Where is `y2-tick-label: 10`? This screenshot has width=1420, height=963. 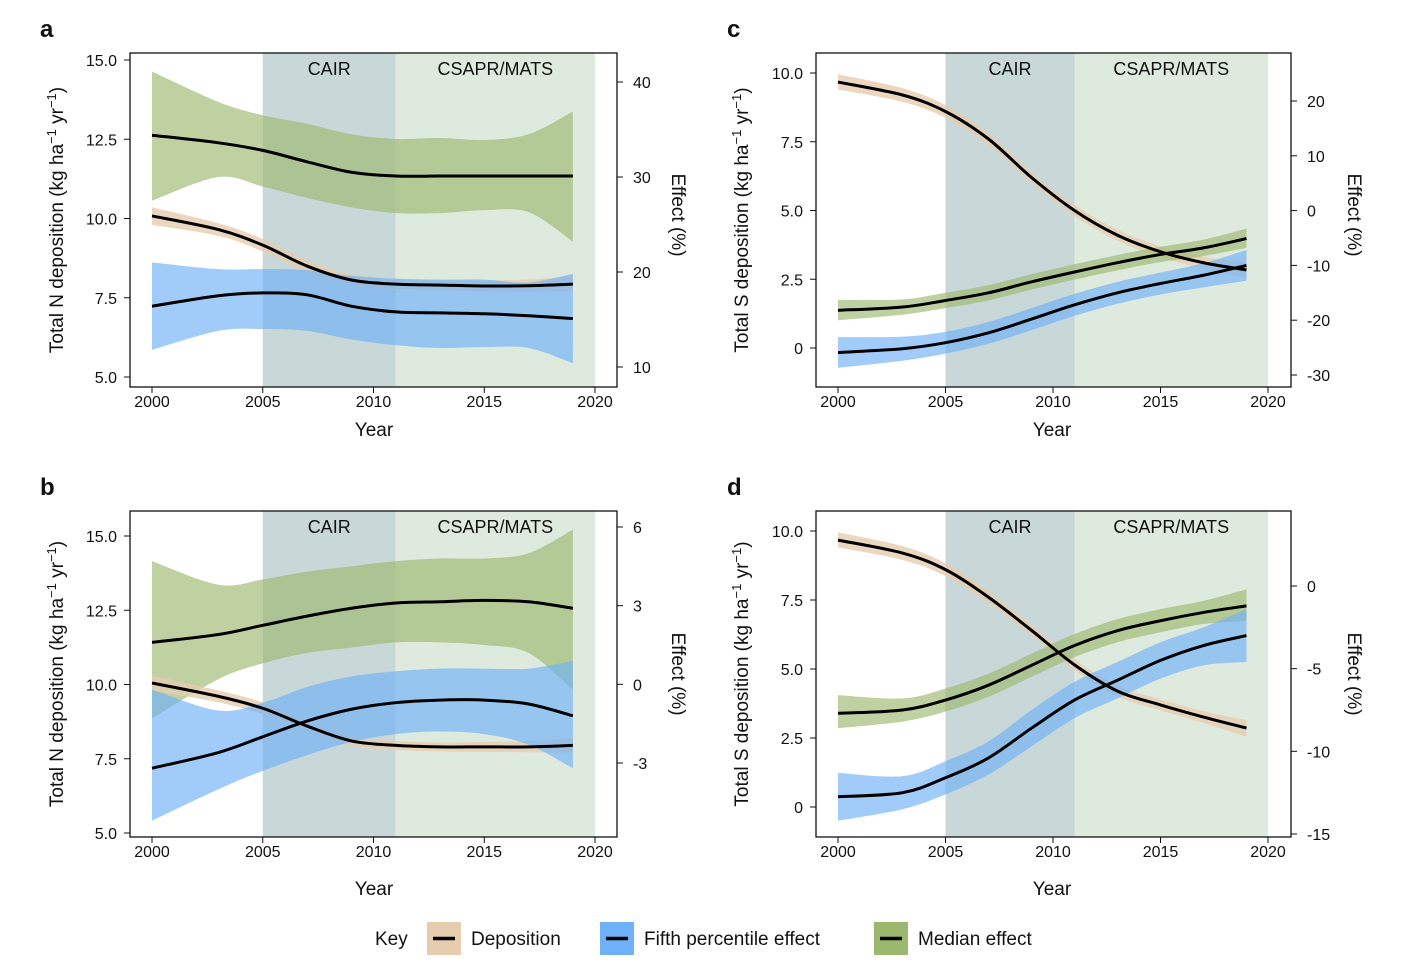 y2-tick-label: 10 is located at coordinates (1316, 157).